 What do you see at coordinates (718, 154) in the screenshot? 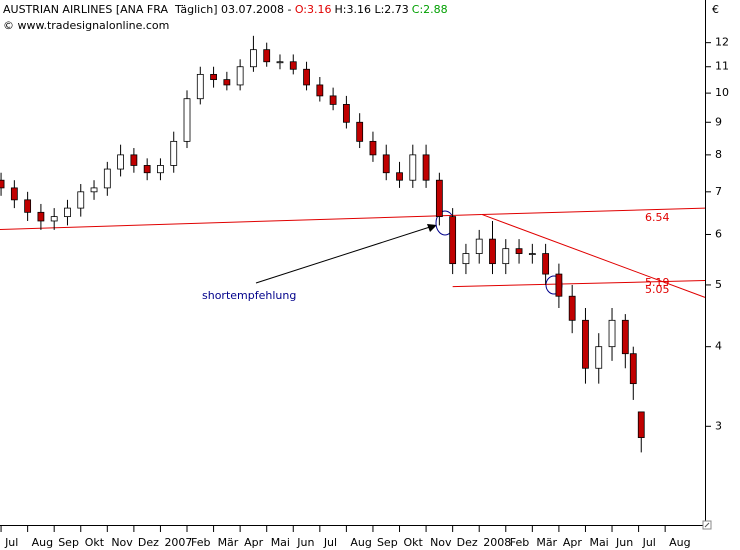
I see `y-tick-label: 8` at bounding box center [718, 154].